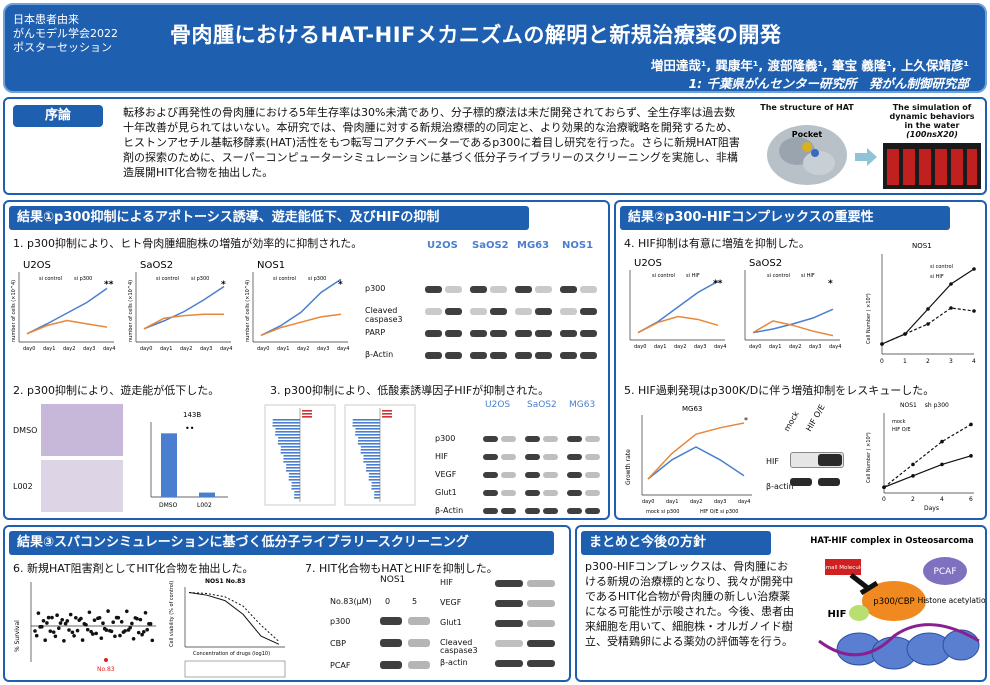 The image size is (990, 685). What do you see at coordinates (146, 349) in the screenshot?
I see `x-tick-label: day0` at bounding box center [146, 349].